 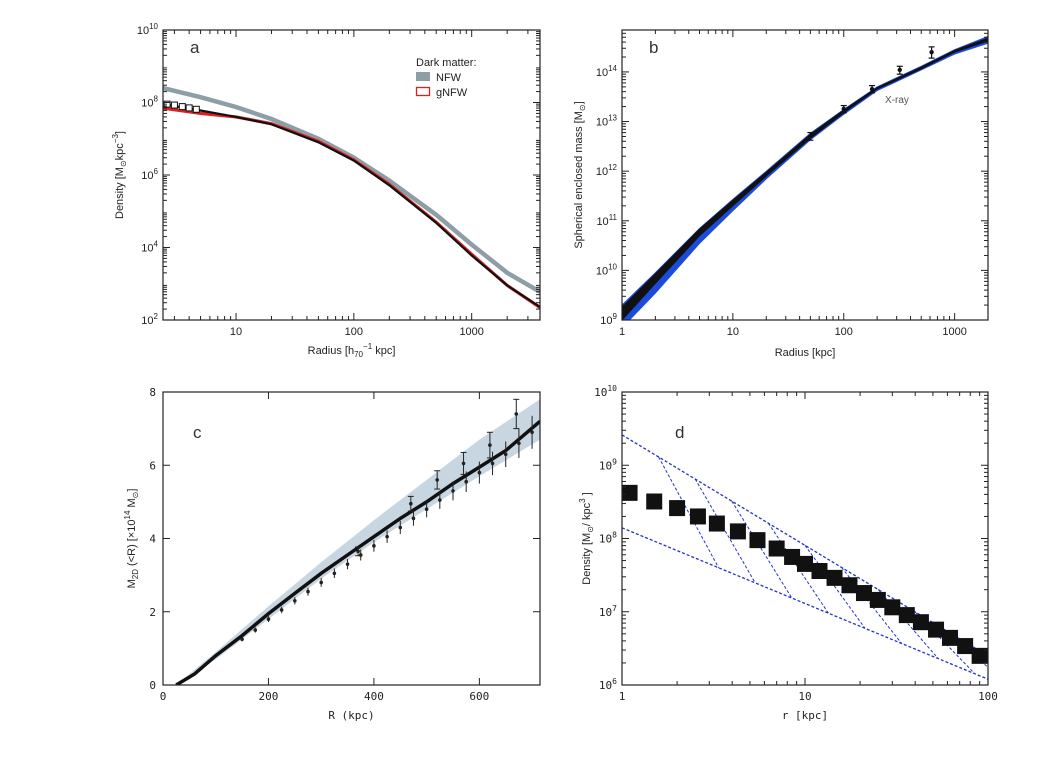 What do you see at coordinates (152, 685) in the screenshot?
I see `y-tick-label: 0` at bounding box center [152, 685].